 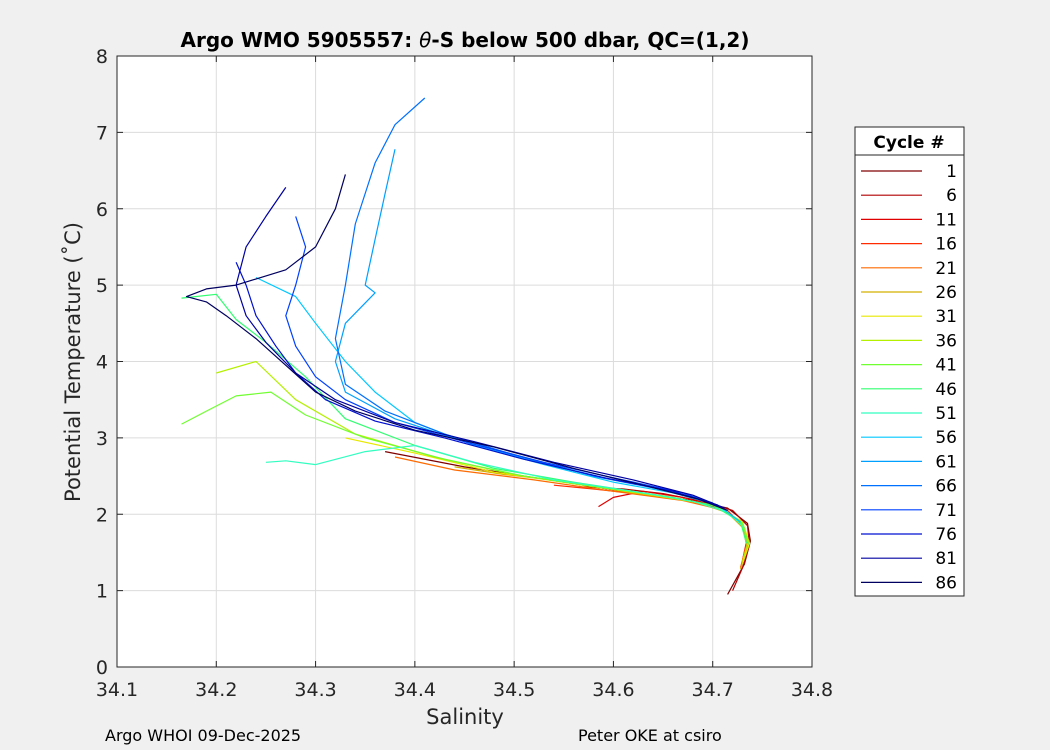 What do you see at coordinates (650, 735) in the screenshot?
I see `footer-author: Peter OKE at csiro` at bounding box center [650, 735].